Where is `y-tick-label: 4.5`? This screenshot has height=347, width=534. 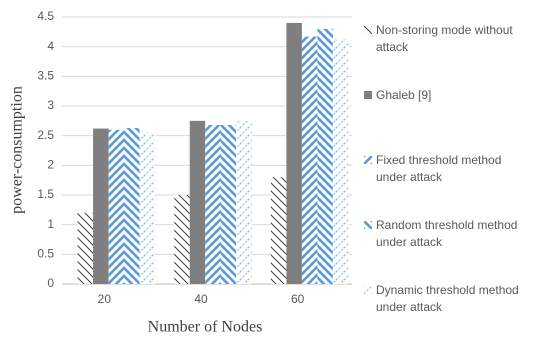
y-tick-label: 4.5 is located at coordinates (45, 16).